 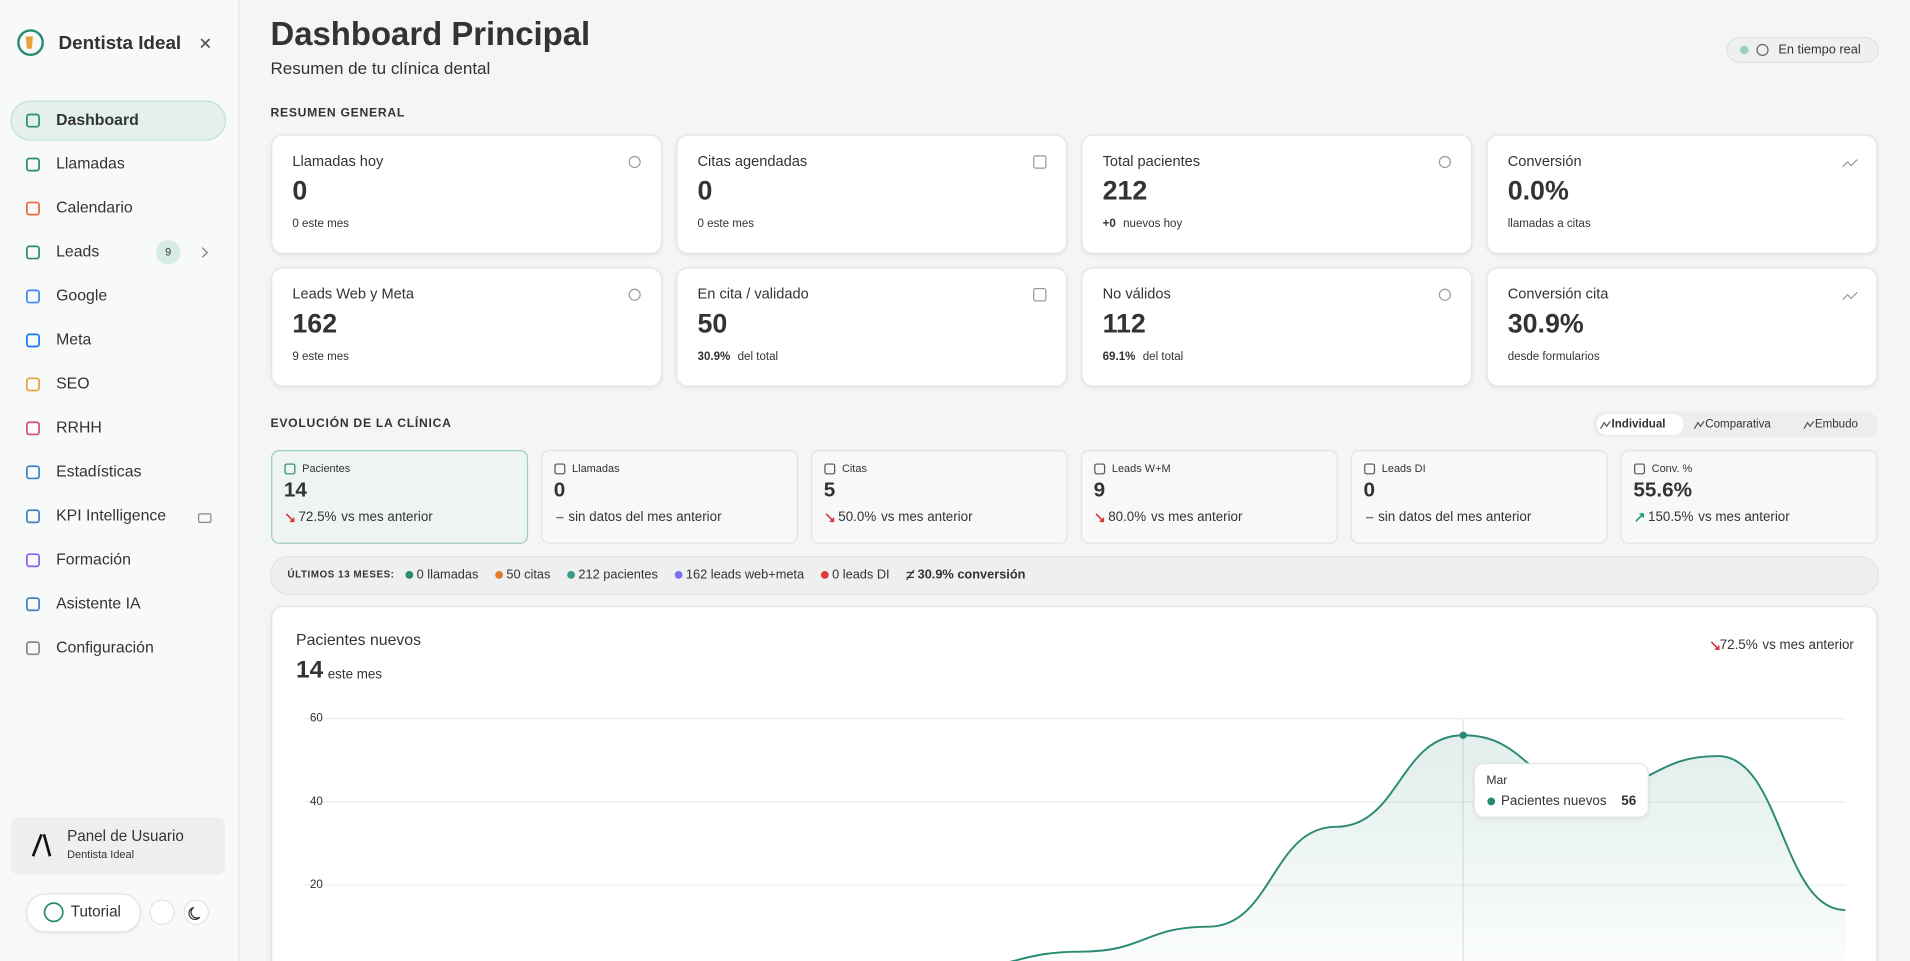 What do you see at coordinates (53, 912) in the screenshot?
I see `help-icon` at bounding box center [53, 912].